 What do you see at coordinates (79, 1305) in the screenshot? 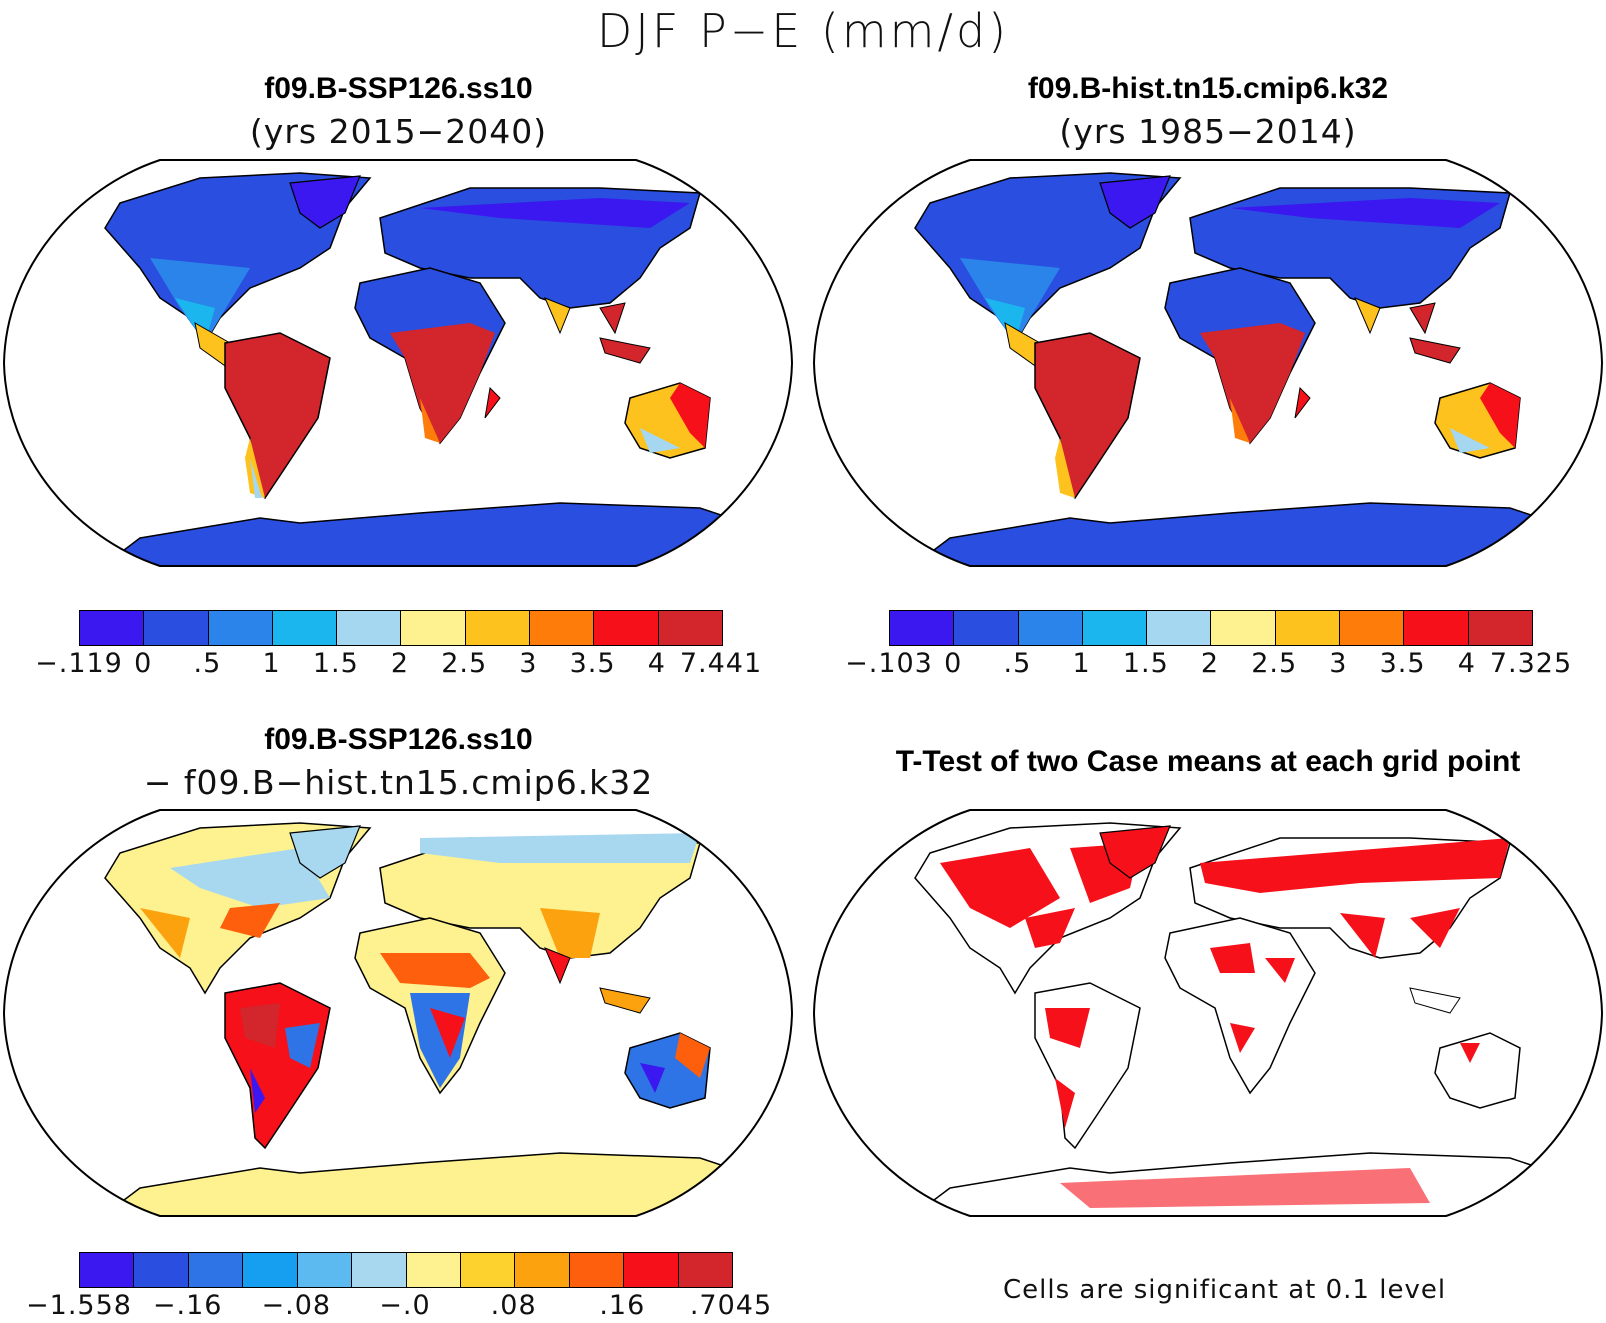
I see `colorbar-tick-label: −1.558` at bounding box center [79, 1305].